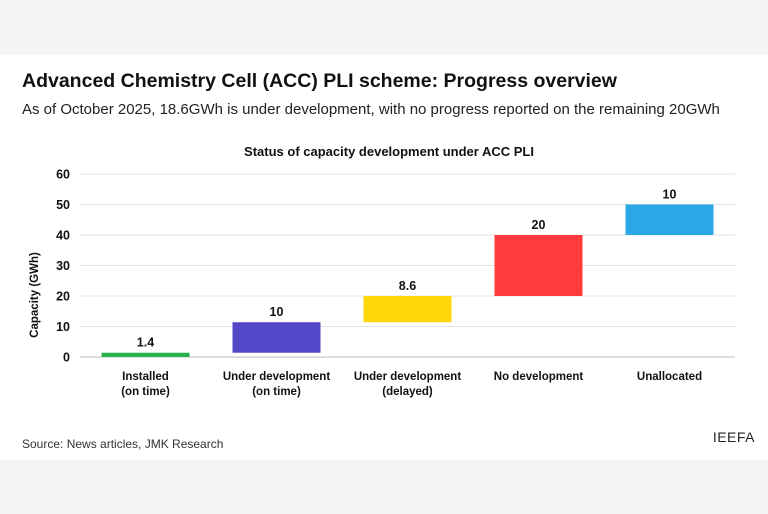  I want to click on x-tick-label: Under development (on time), so click(277, 384).